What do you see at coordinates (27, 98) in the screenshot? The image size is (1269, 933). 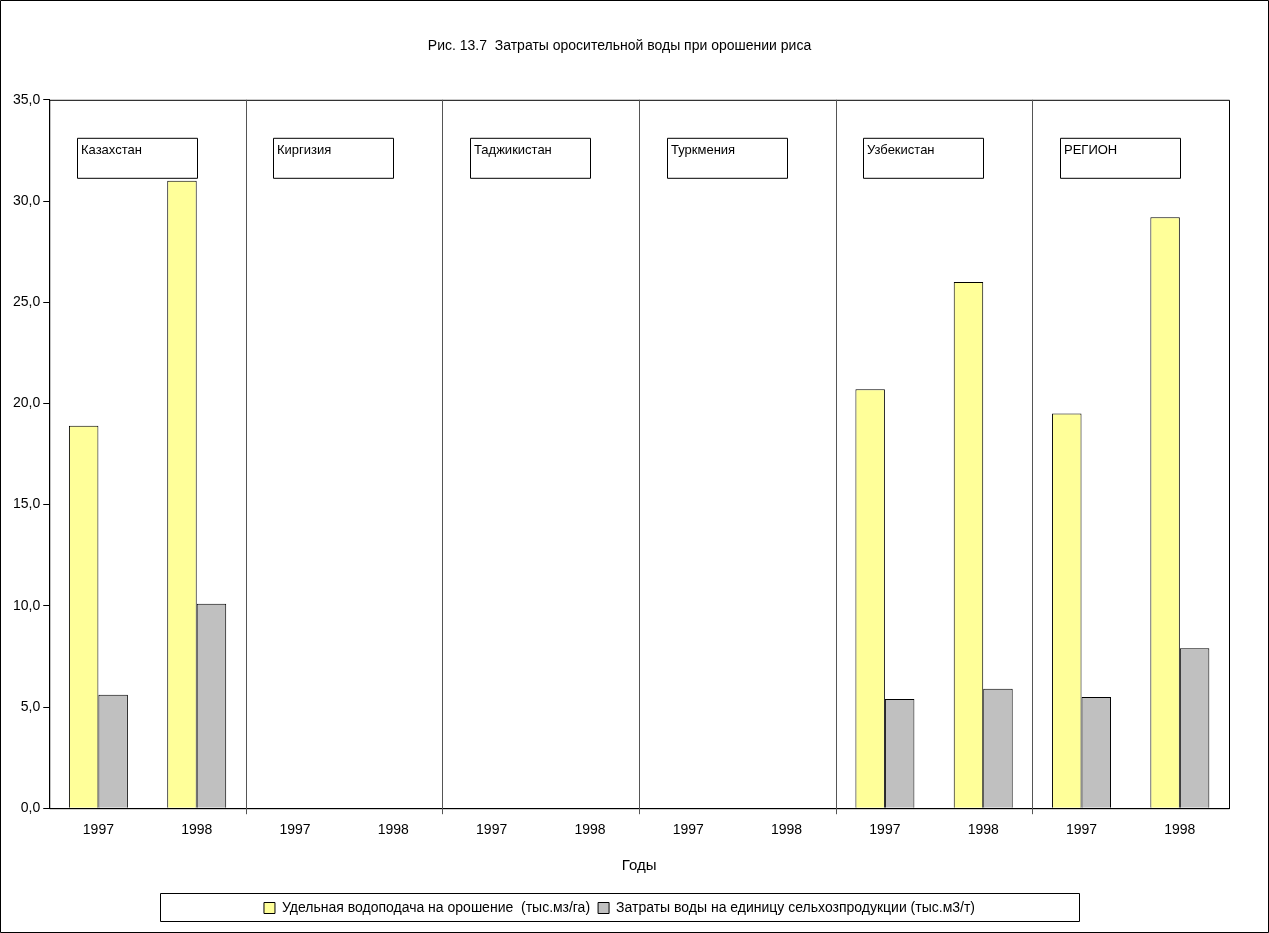 I see `y-tick-label: 35,0` at bounding box center [27, 98].